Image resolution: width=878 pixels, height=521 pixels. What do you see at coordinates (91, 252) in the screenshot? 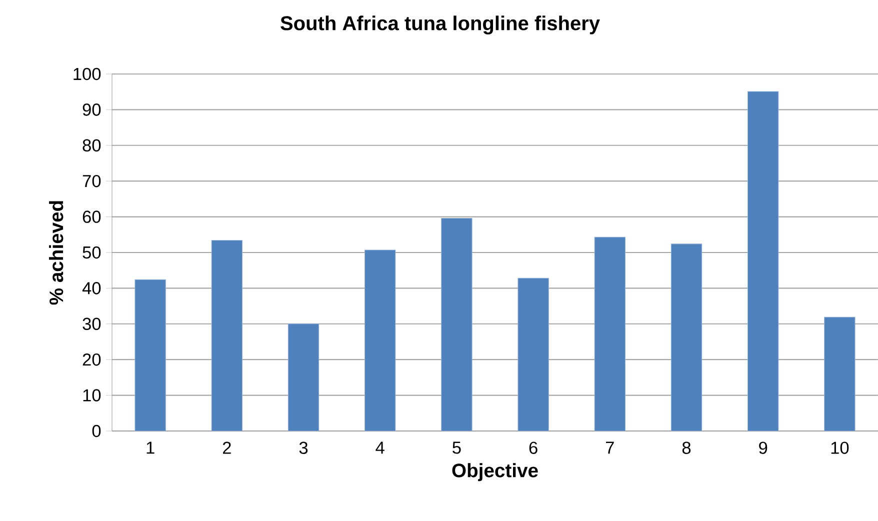
I see `y-tick-label: 50` at bounding box center [91, 252].